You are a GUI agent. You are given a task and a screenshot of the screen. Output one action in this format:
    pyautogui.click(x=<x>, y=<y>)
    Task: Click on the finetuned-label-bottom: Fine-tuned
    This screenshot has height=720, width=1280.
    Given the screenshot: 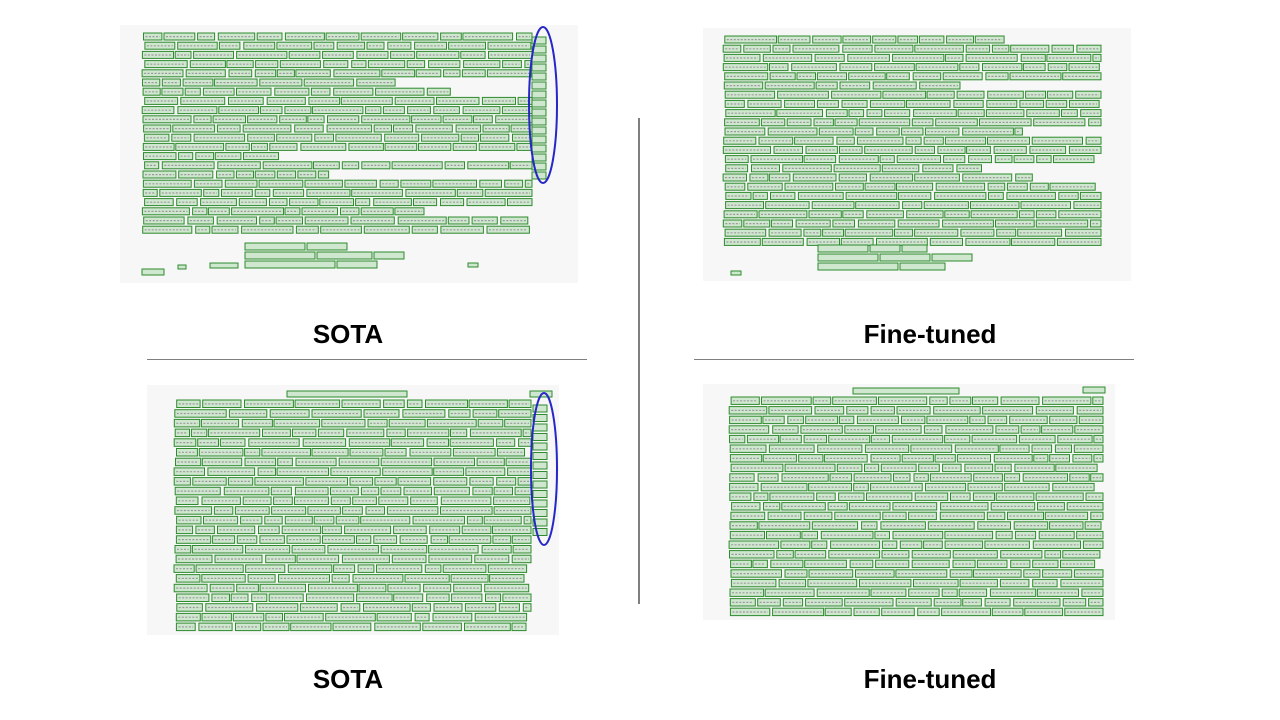 What is the action you would take?
    pyautogui.click(x=930, y=679)
    